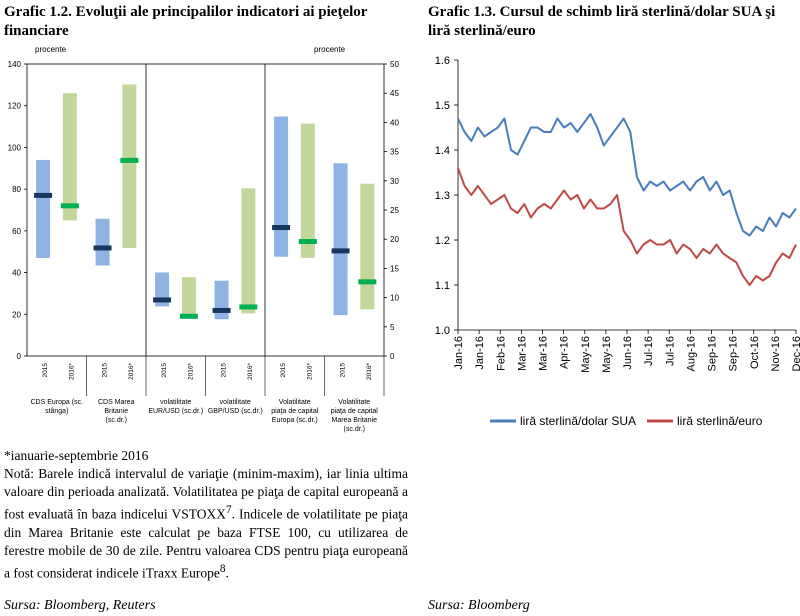 This screenshot has height=616, width=800. What do you see at coordinates (354, 420) in the screenshot?
I see `category-label: Marea Britanie` at bounding box center [354, 420].